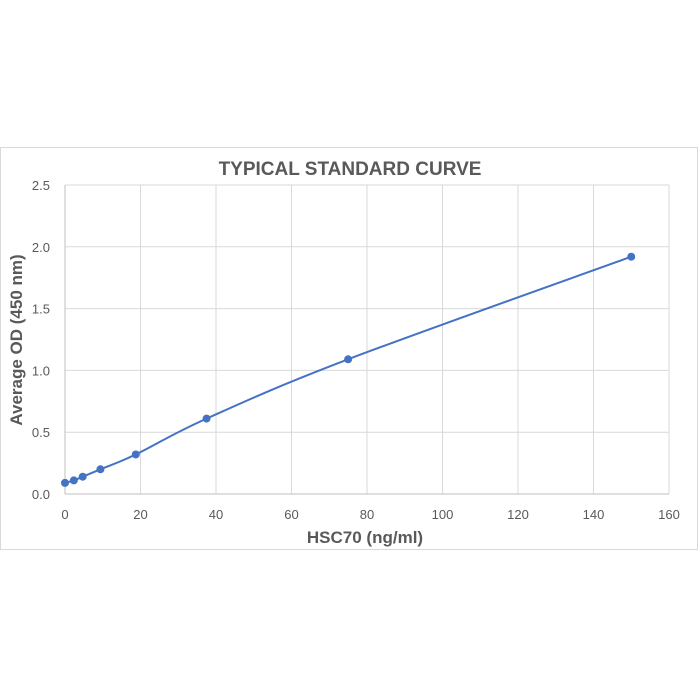  What do you see at coordinates (518, 514) in the screenshot?
I see `x-tick-label: 120` at bounding box center [518, 514].